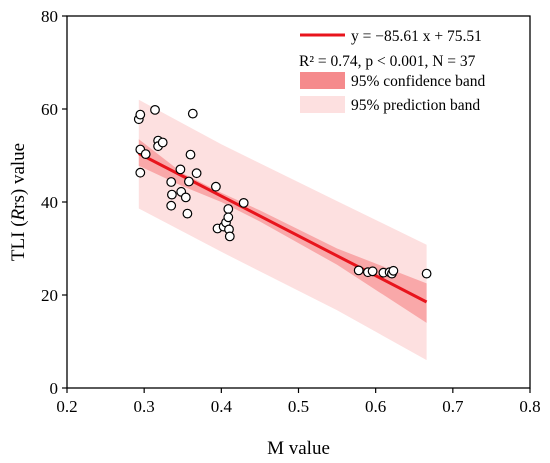 The image size is (550, 463). Describe the element at coordinates (49, 202) in the screenshot. I see `y-tick-label: 40` at that location.